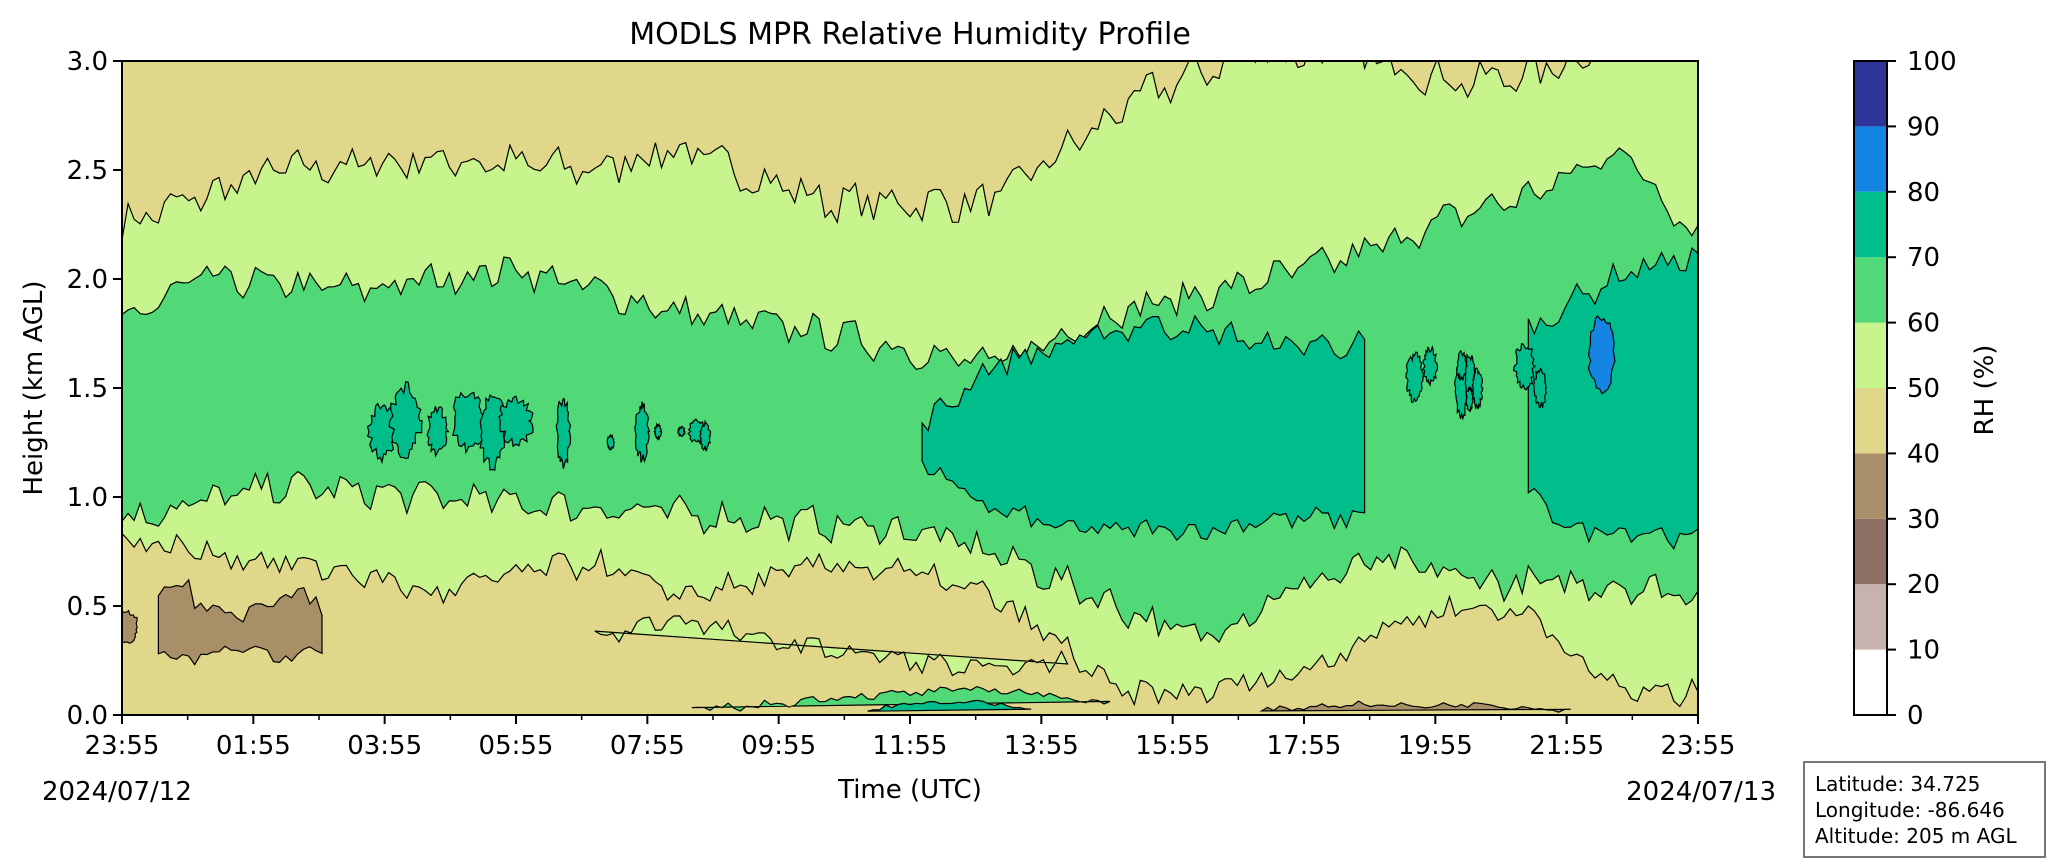 This screenshot has height=867, width=2055. What do you see at coordinates (1172, 746) in the screenshot?
I see `x-tick-label: 15:55` at bounding box center [1172, 746].